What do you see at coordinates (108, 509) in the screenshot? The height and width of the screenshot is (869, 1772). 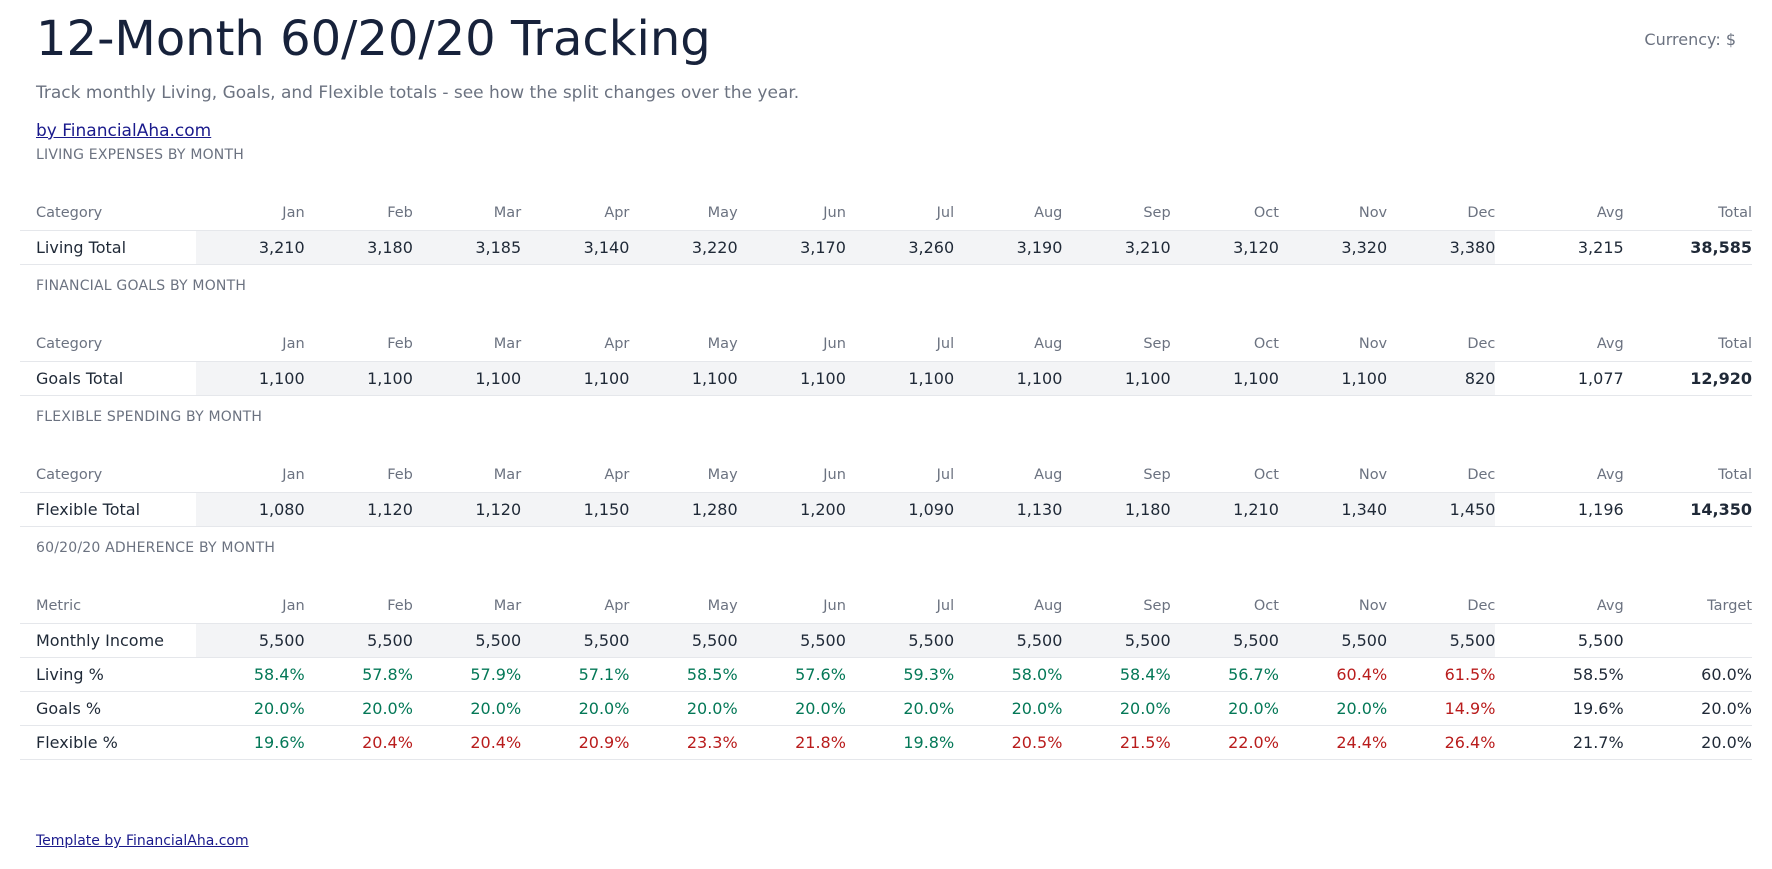 I see `row-label: Flexible Total` at bounding box center [108, 509].